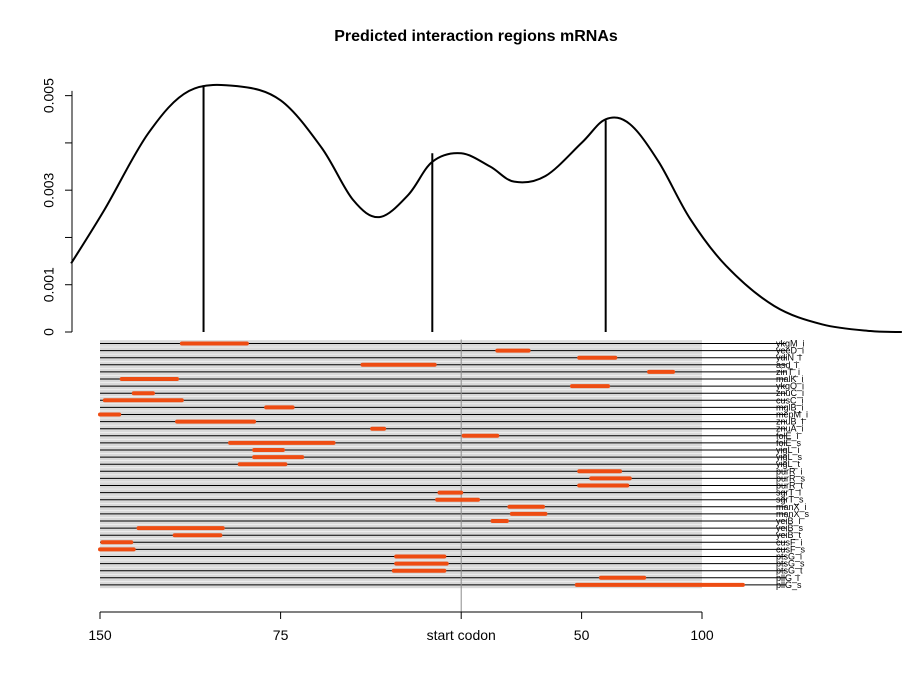  Describe the element at coordinates (790, 528) in the screenshot. I see `track-row-label: yeiB_s` at that location.